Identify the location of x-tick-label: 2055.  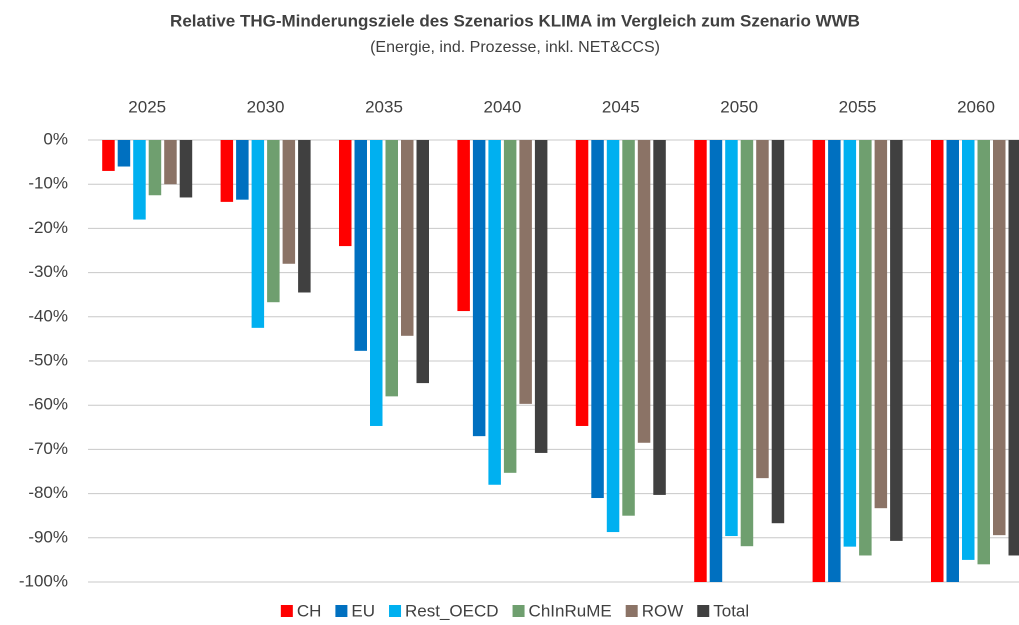
(858, 106).